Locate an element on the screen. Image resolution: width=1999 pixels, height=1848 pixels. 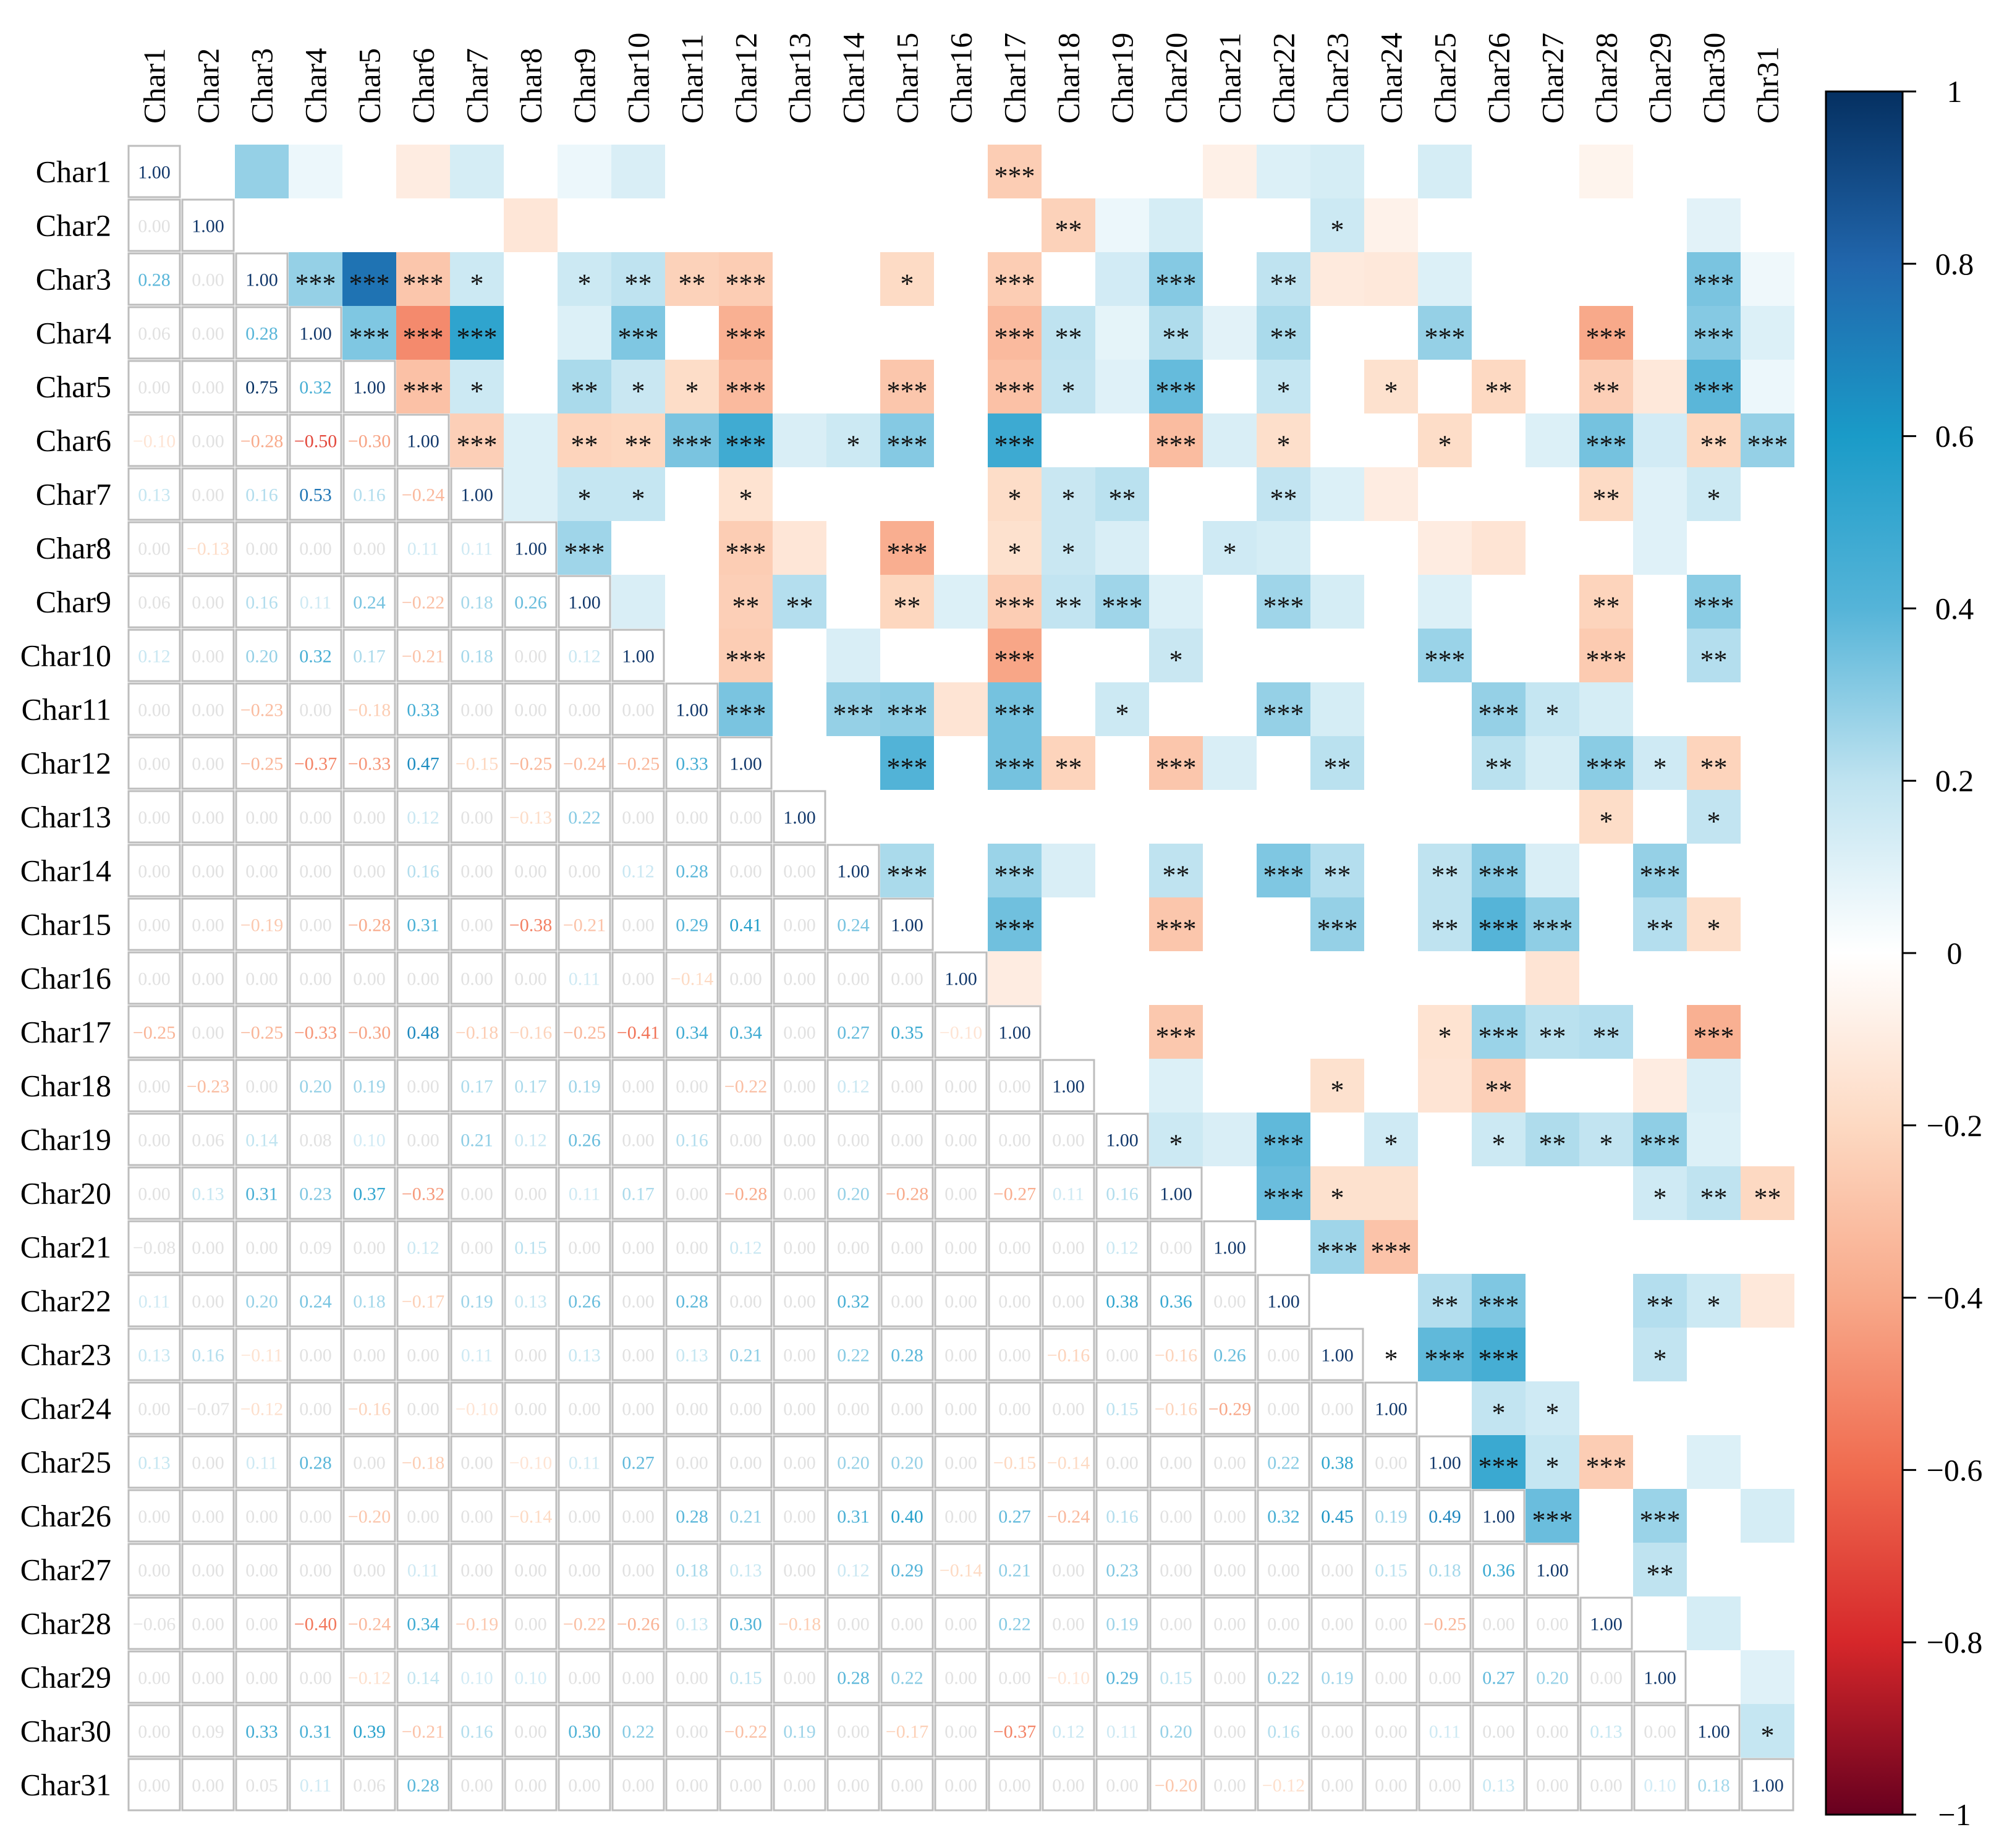
coefficient-value: −0.14 is located at coordinates (1068, 1463).